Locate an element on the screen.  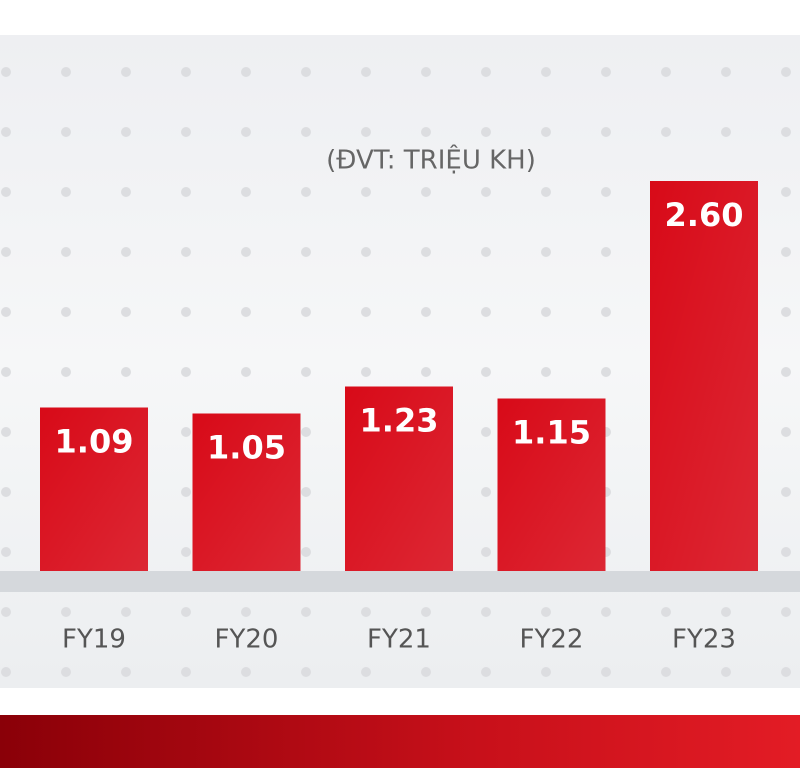
x-tick-label: FY21 is located at coordinates (399, 640).